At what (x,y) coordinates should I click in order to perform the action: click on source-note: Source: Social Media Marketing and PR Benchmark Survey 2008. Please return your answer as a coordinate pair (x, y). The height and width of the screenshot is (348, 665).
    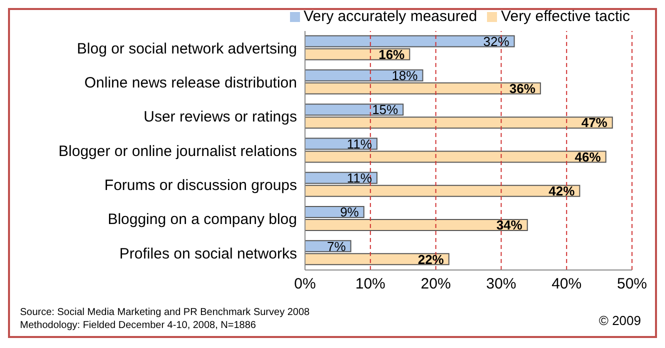
    Looking at the image, I should click on (165, 312).